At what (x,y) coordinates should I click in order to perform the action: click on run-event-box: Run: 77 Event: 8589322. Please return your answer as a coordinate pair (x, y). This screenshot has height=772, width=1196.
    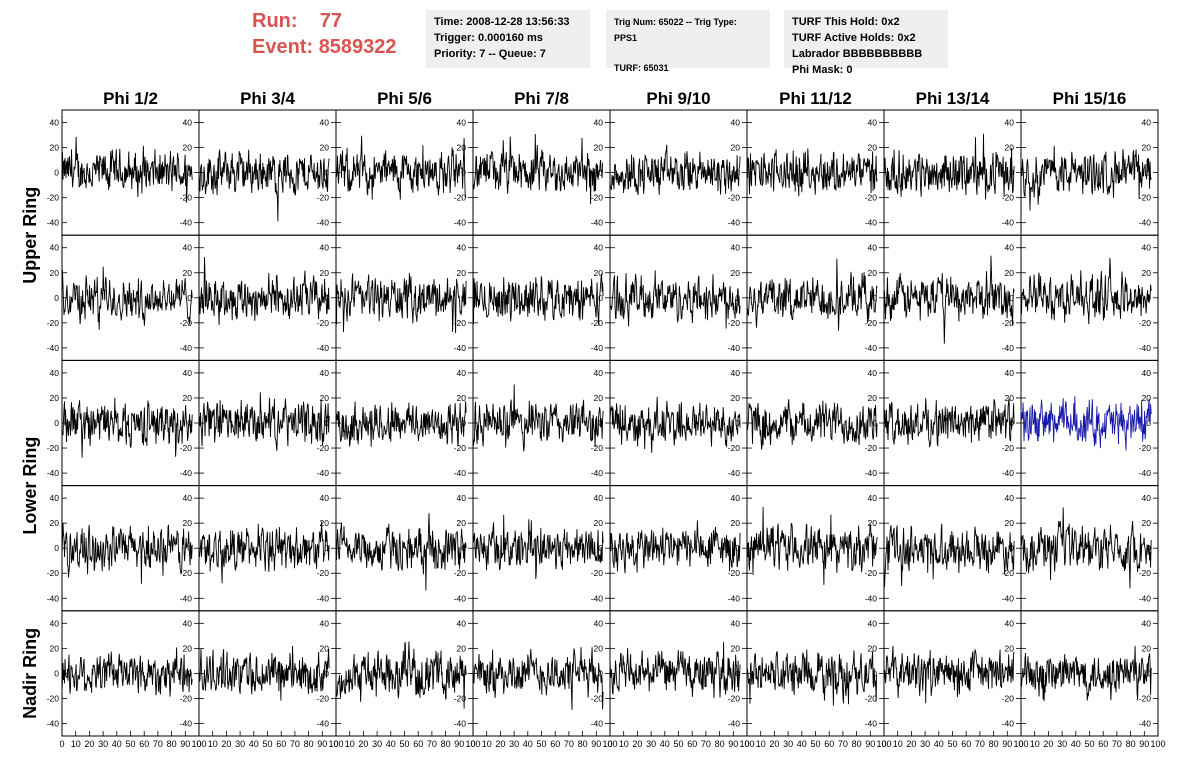
    Looking at the image, I should click on (324, 34).